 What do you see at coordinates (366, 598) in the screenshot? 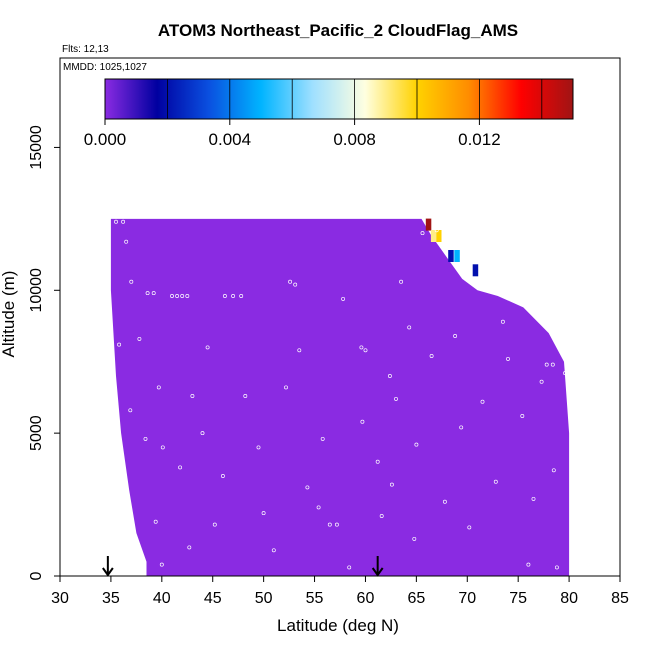
I see `x-tick-label: 60` at bounding box center [366, 598].